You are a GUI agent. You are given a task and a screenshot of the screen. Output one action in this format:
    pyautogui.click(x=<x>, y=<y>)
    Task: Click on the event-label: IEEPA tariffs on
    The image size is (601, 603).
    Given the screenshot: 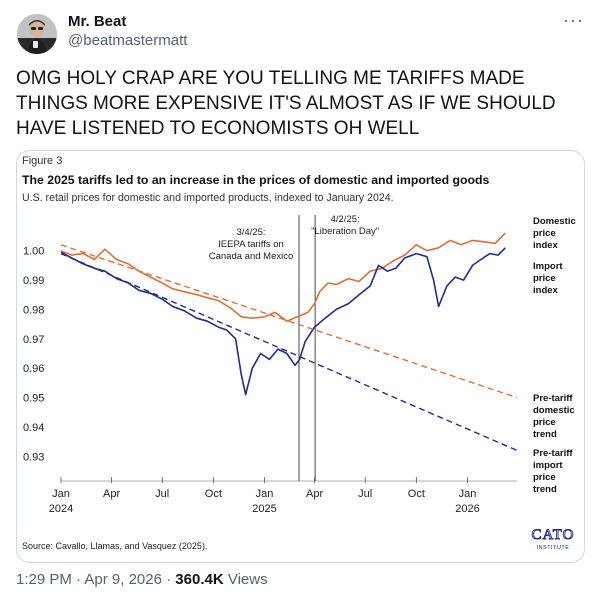 What is the action you would take?
    pyautogui.click(x=251, y=244)
    